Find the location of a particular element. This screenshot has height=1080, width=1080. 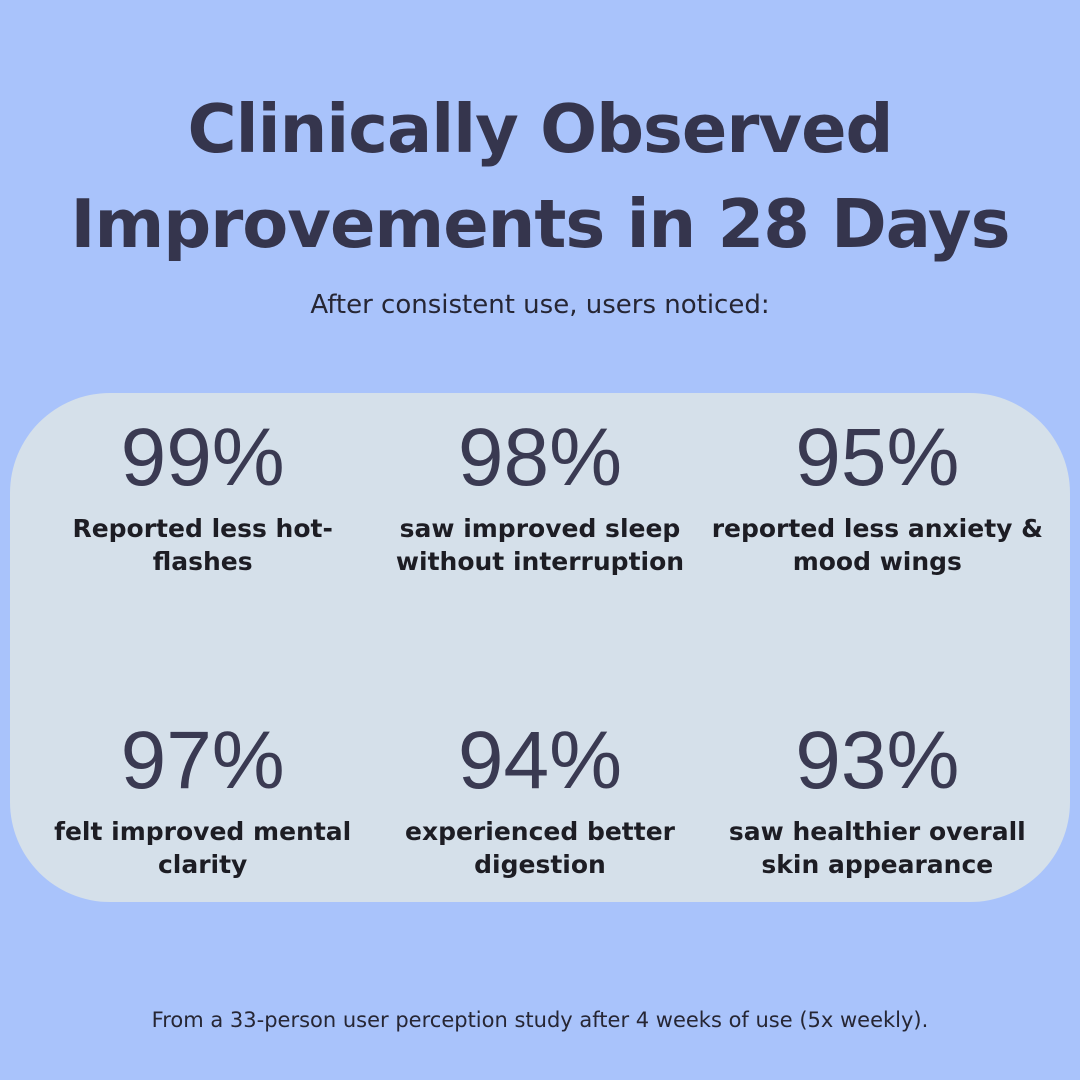

stat-label: saw improved sleep without interruption is located at coordinates (540, 544).